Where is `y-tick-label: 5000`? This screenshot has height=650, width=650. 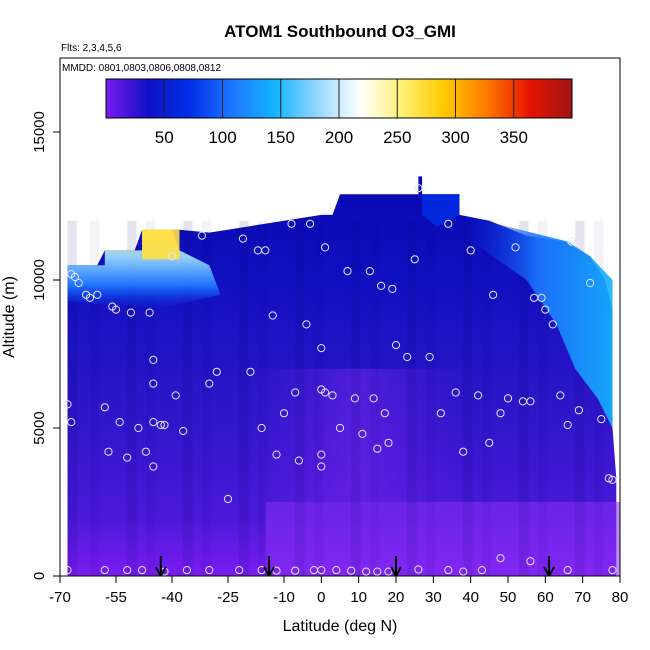
y-tick-label: 5000 is located at coordinates (39, 427).